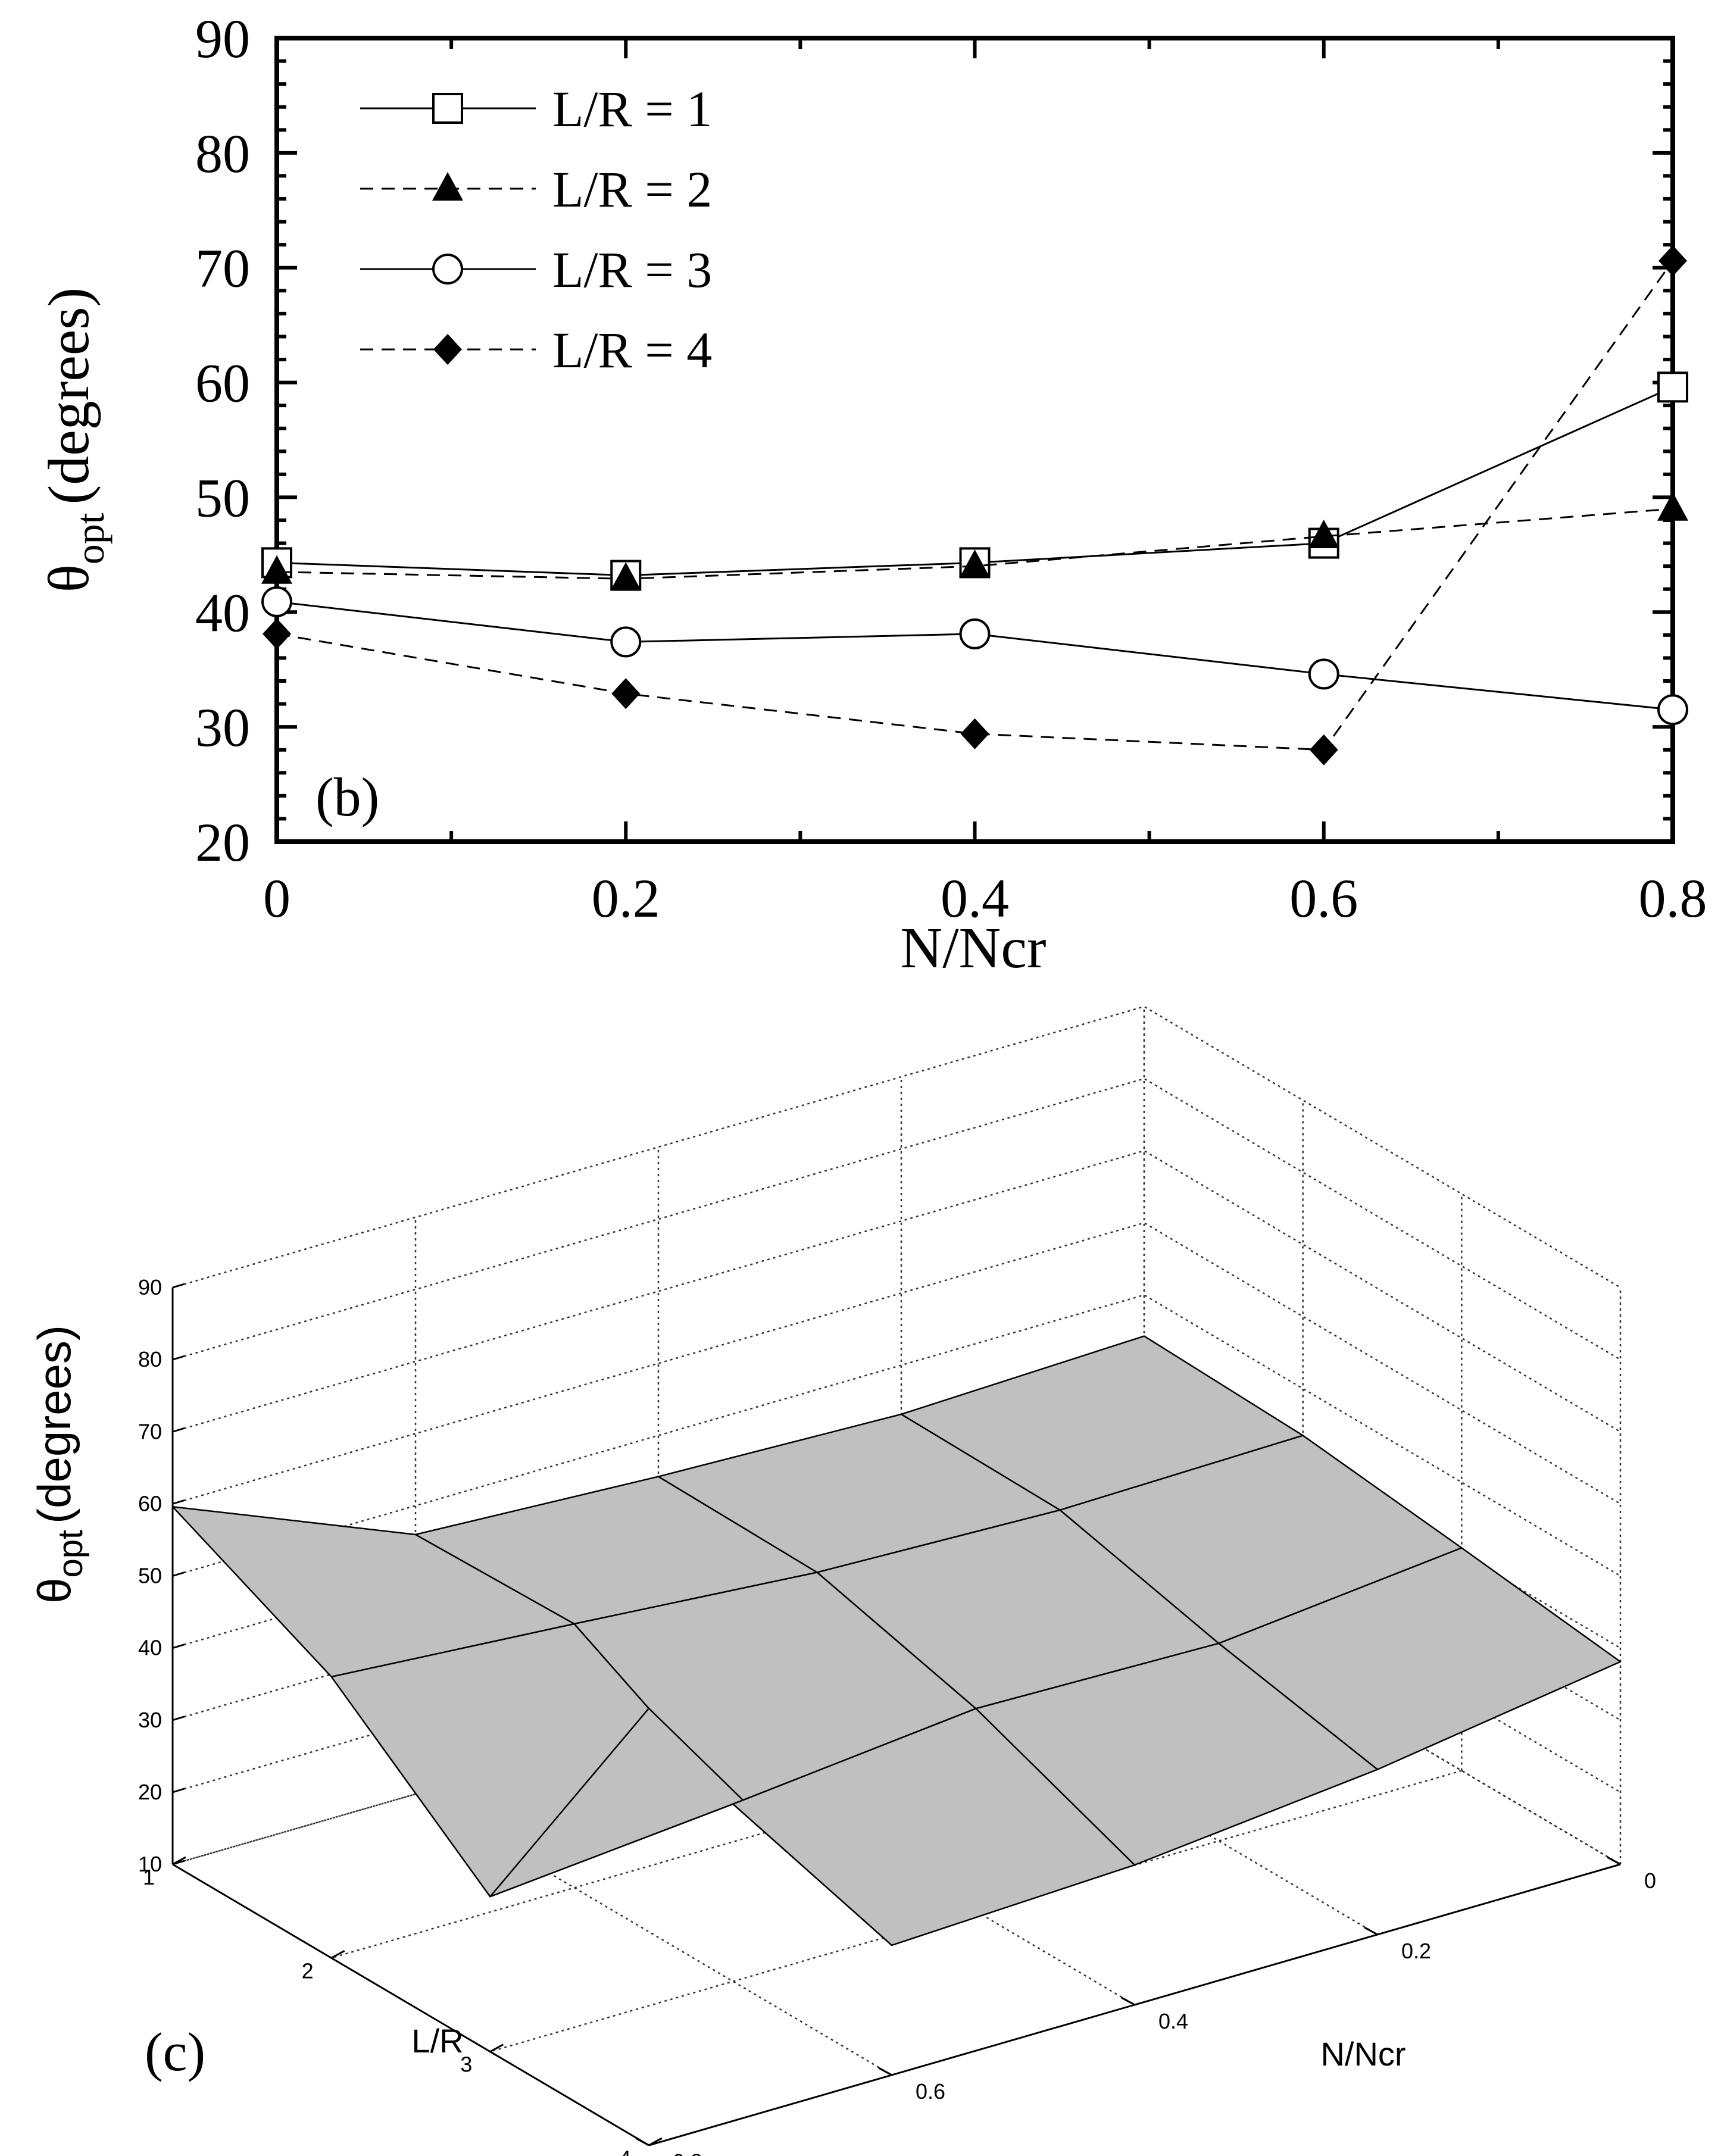 Image resolution: width=1721 pixels, height=2156 pixels. Describe the element at coordinates (536, 189) in the screenshot. I see `b-legend-entry: L/R = 2` at that location.